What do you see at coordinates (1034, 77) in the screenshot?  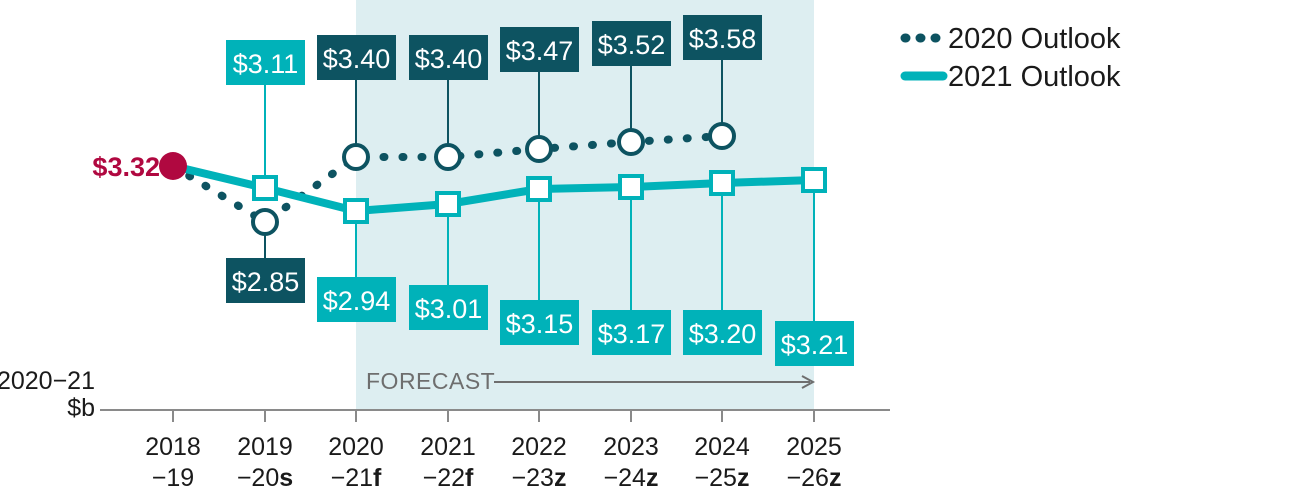 I see `legend-label: 2021 Outlook` at bounding box center [1034, 77].